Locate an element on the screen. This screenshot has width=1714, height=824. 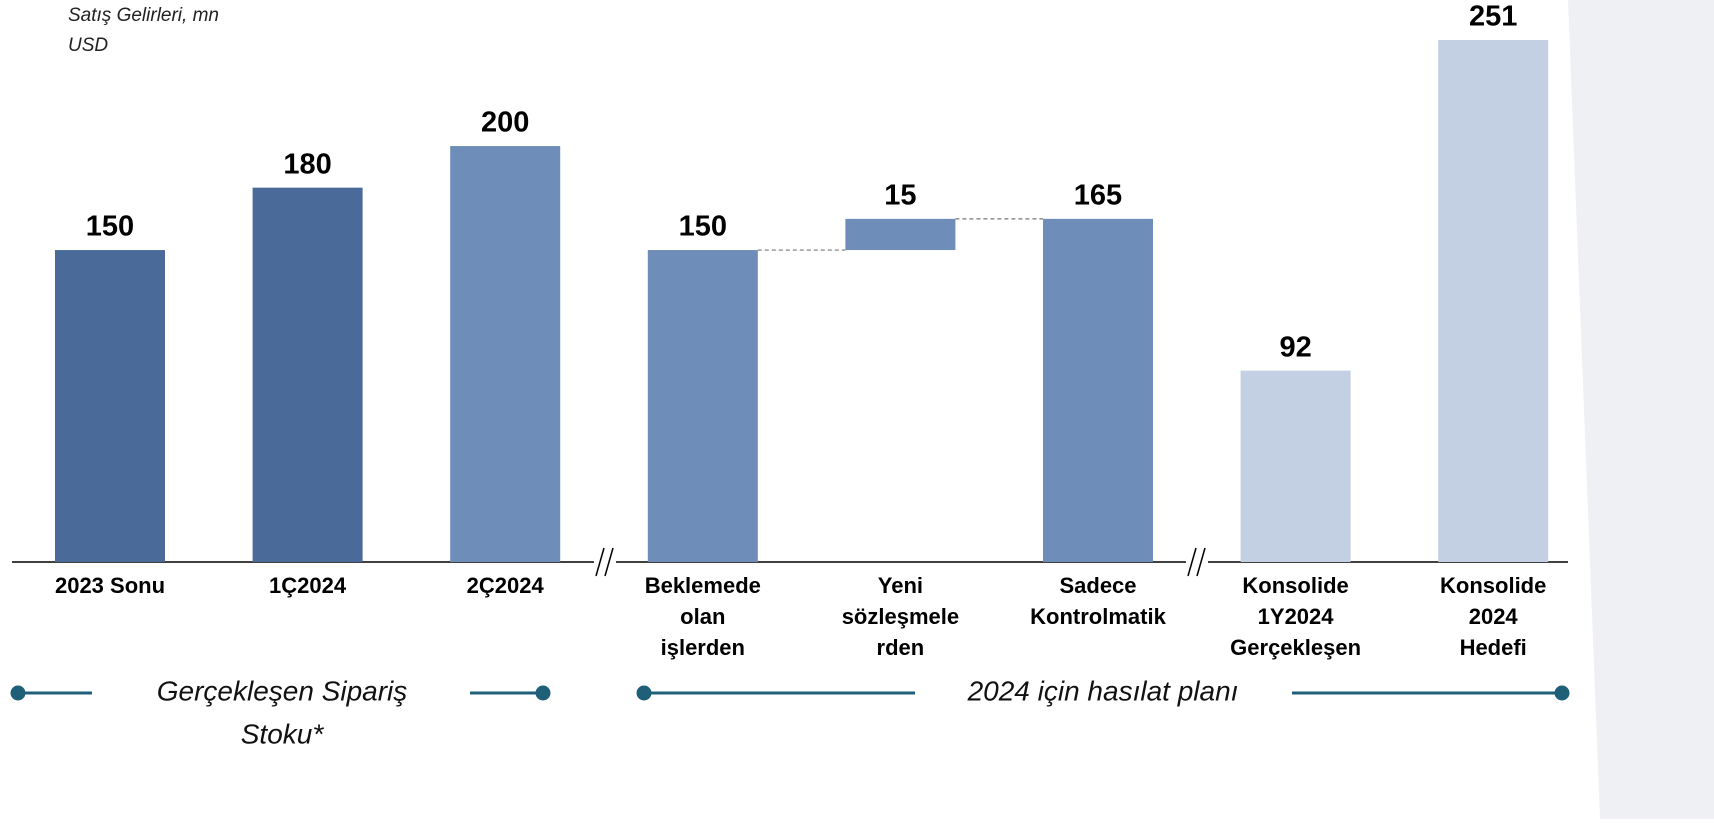
x-tick-label: 2Ç2024 is located at coordinates (506, 585).